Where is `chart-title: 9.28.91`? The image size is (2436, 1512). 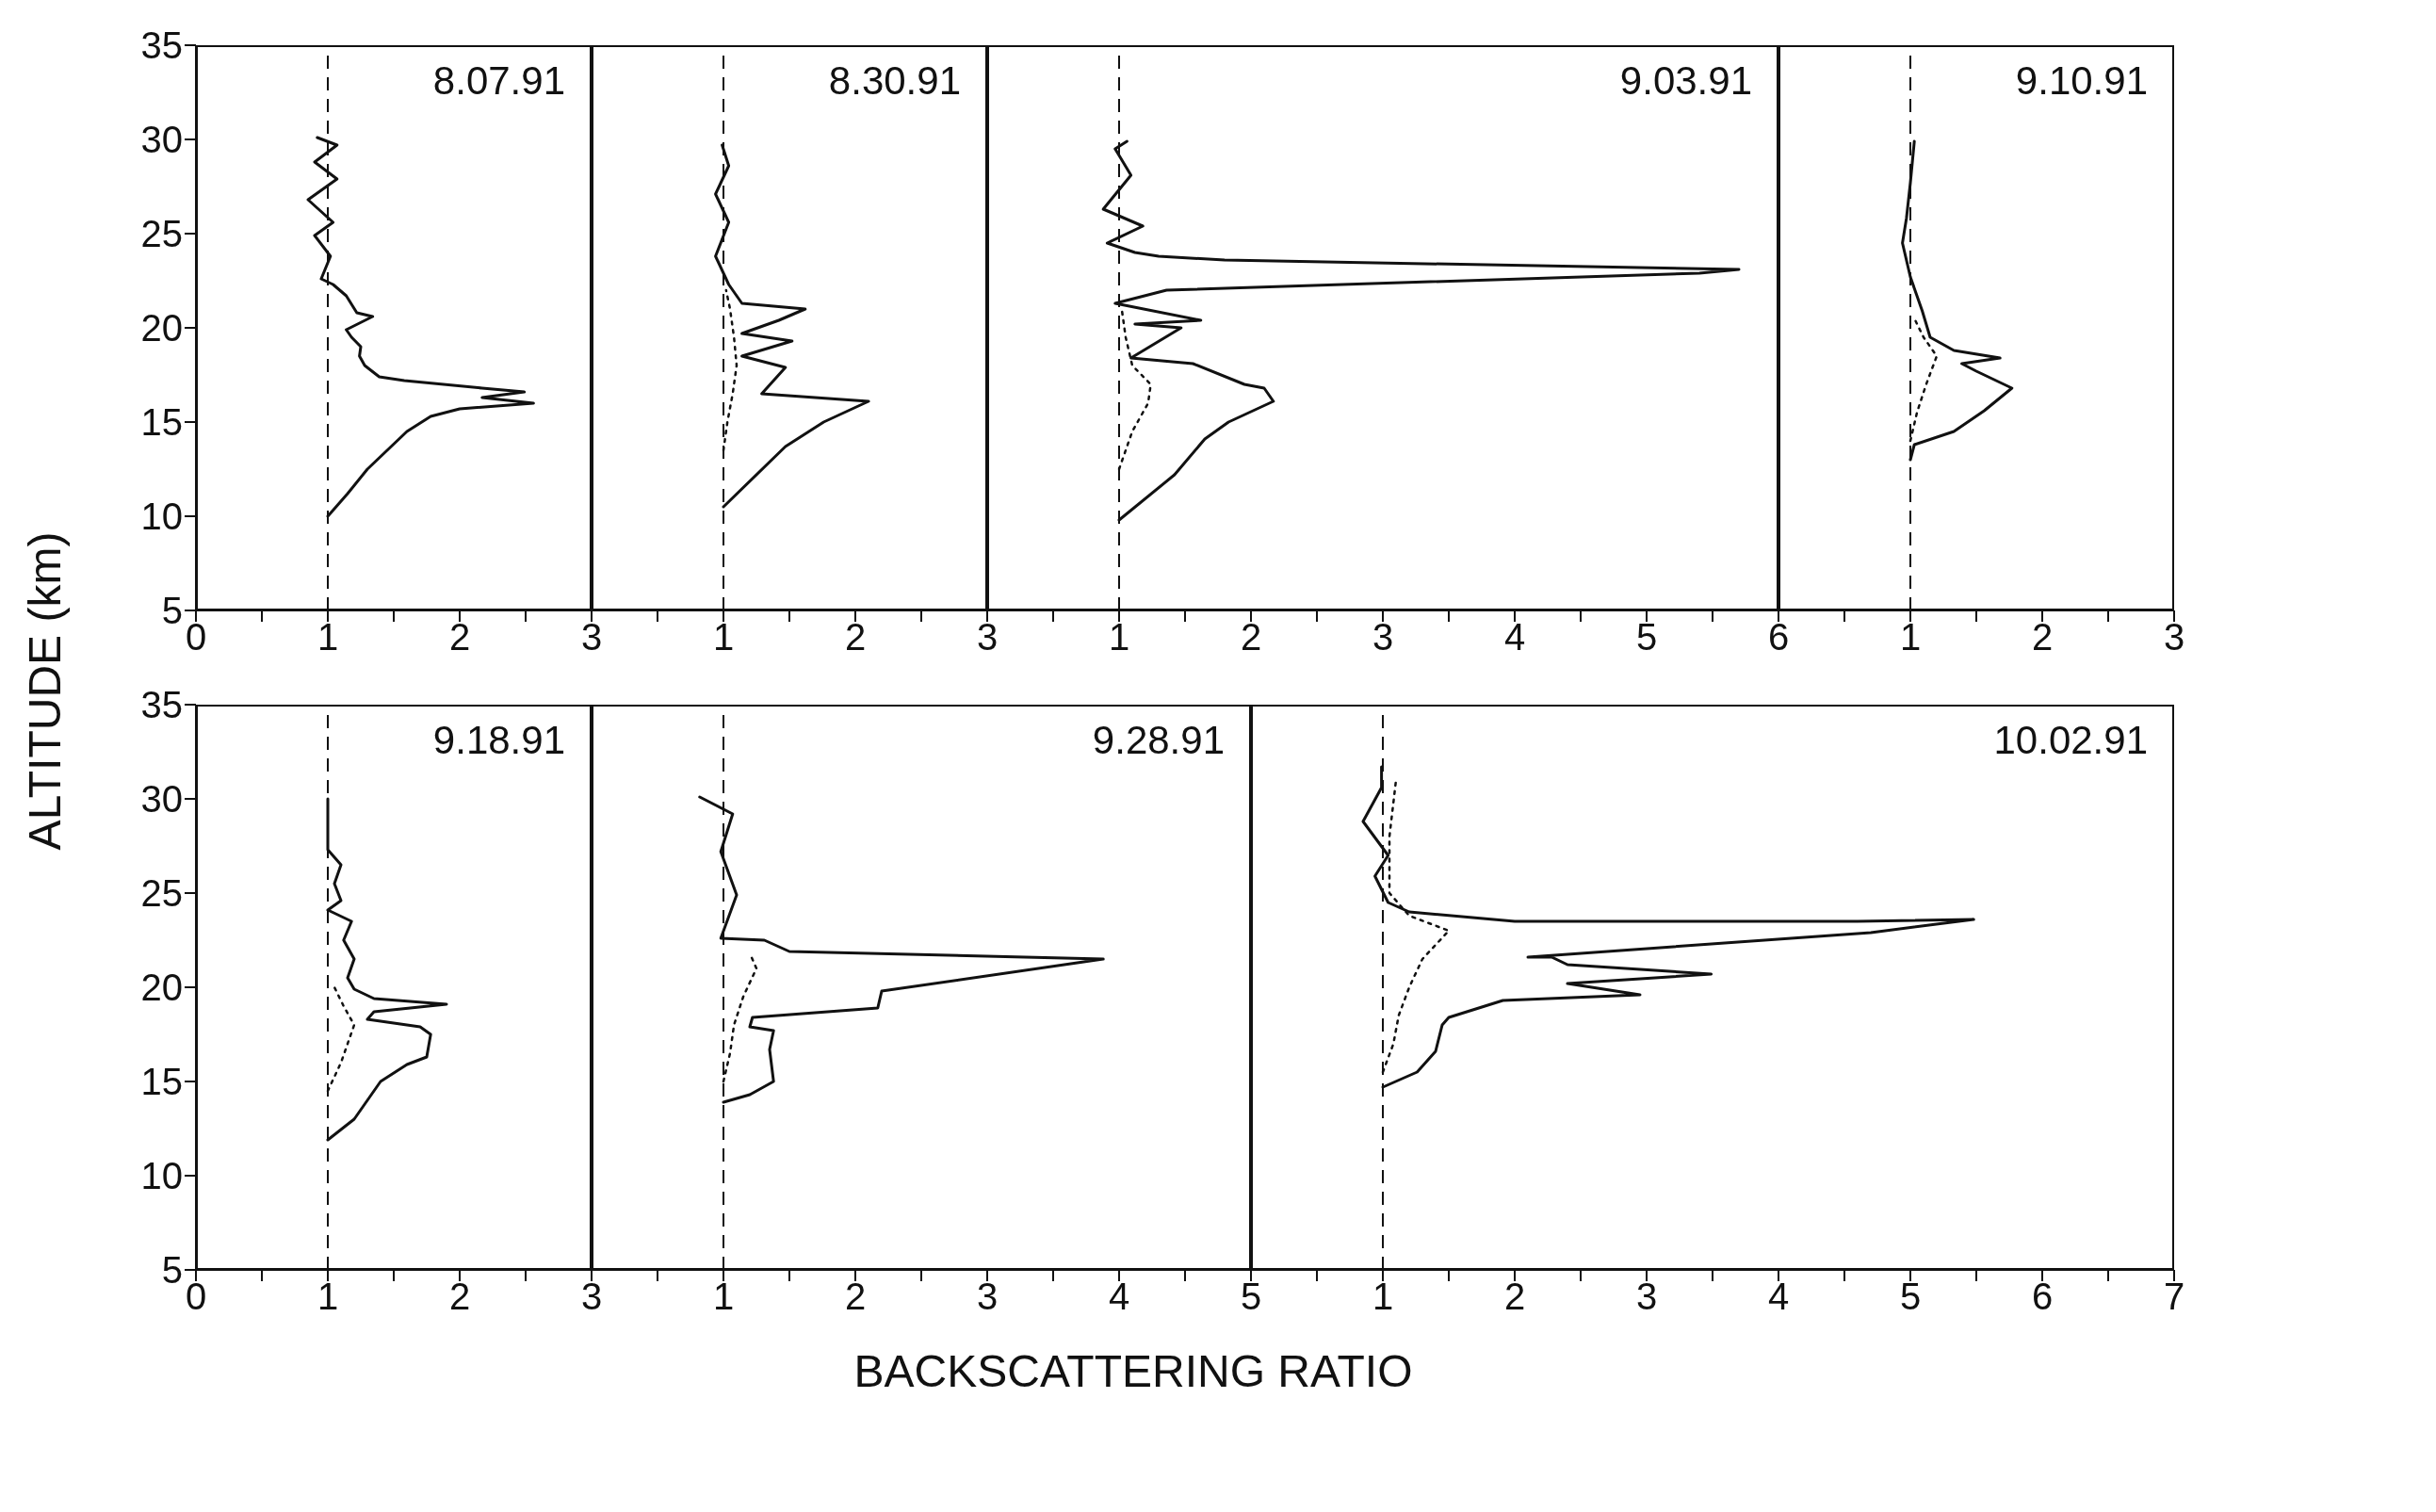 chart-title: 9.28.91 is located at coordinates (1158, 740).